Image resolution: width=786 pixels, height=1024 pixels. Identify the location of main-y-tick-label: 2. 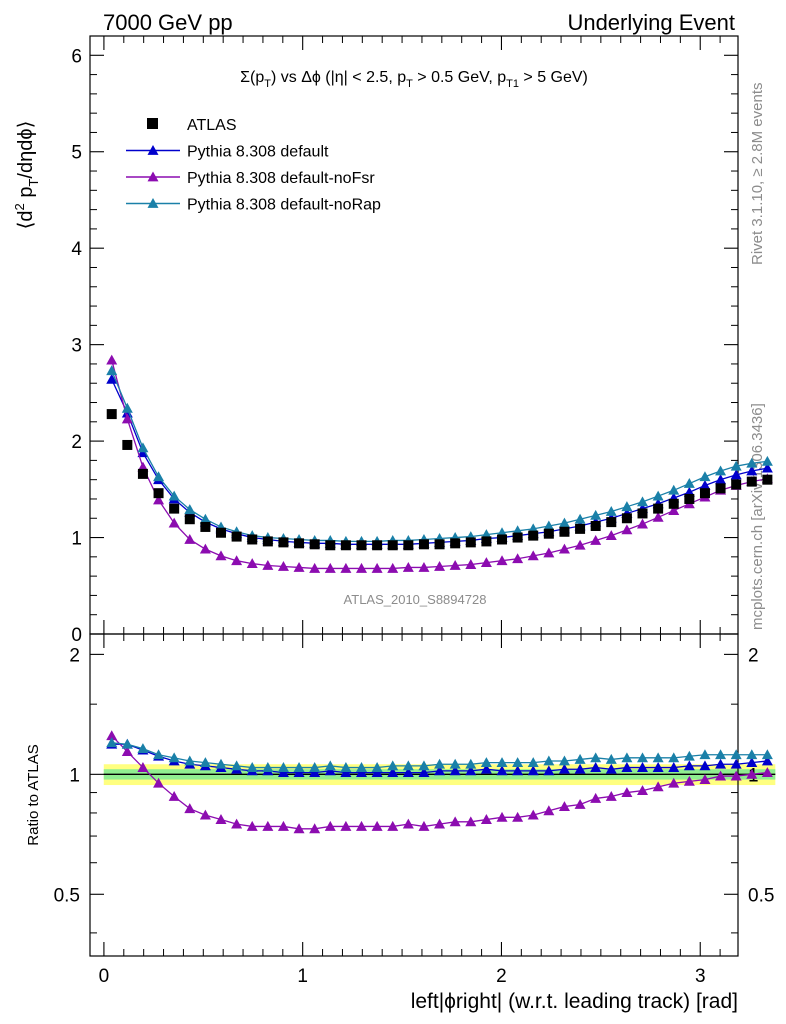
(76, 442).